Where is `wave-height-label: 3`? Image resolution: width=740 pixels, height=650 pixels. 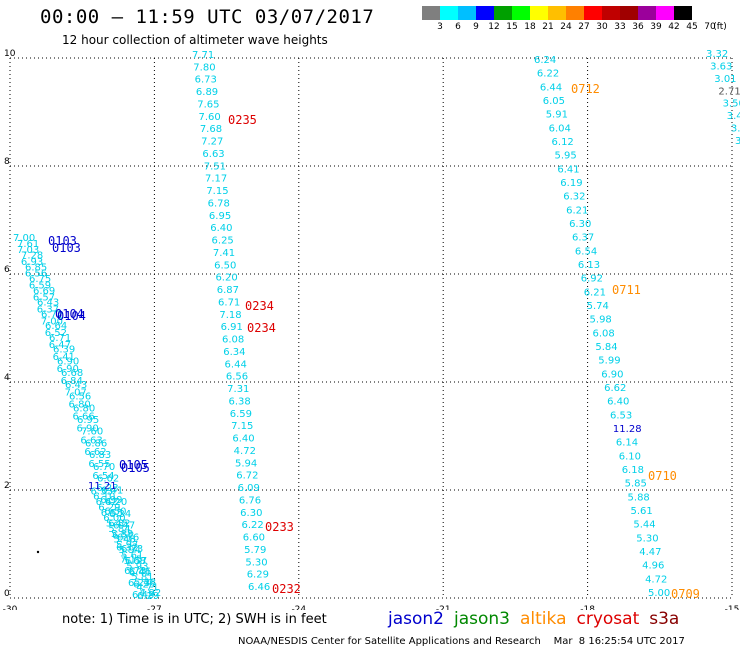 wave-height-label: 3 is located at coordinates (737, 141).